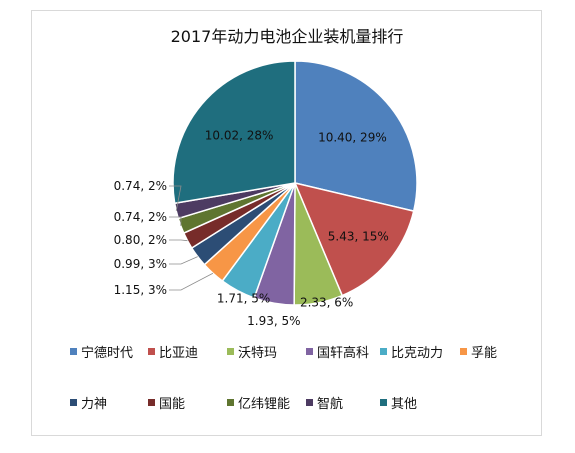 Image resolution: width=575 pixels, height=453 pixels. Describe the element at coordinates (107, 353) in the screenshot. I see `legend-label-1: 宁德时代` at that location.